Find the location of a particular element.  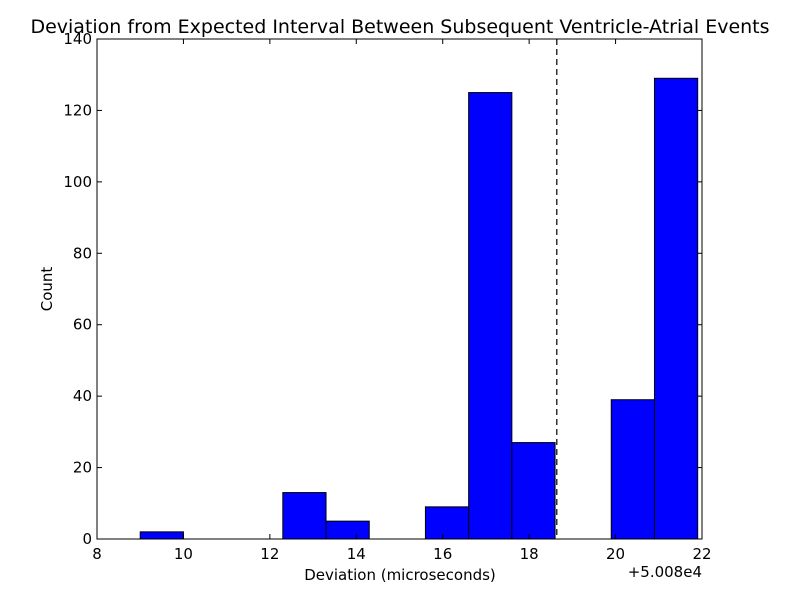

y-tick-label-5: 100 is located at coordinates (77, 182).